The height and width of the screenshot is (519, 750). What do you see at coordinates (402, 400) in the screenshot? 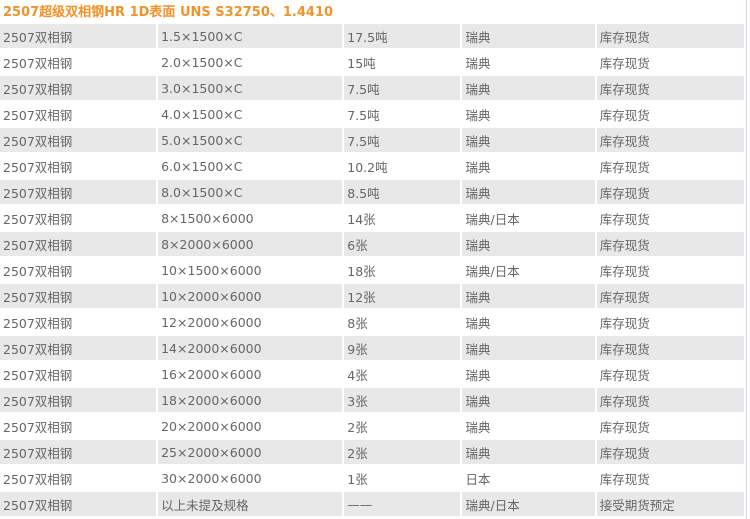
I see `quantity-cell: 3张` at bounding box center [402, 400].